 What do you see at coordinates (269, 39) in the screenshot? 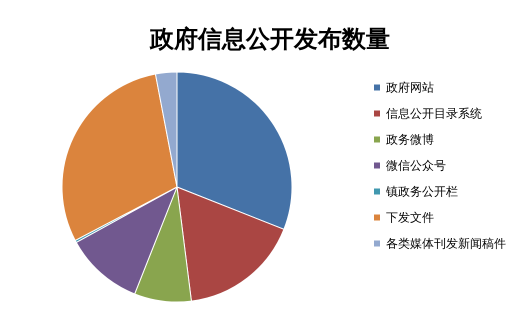
I see `chart-title: 政府信息公开发布数量` at bounding box center [269, 39].